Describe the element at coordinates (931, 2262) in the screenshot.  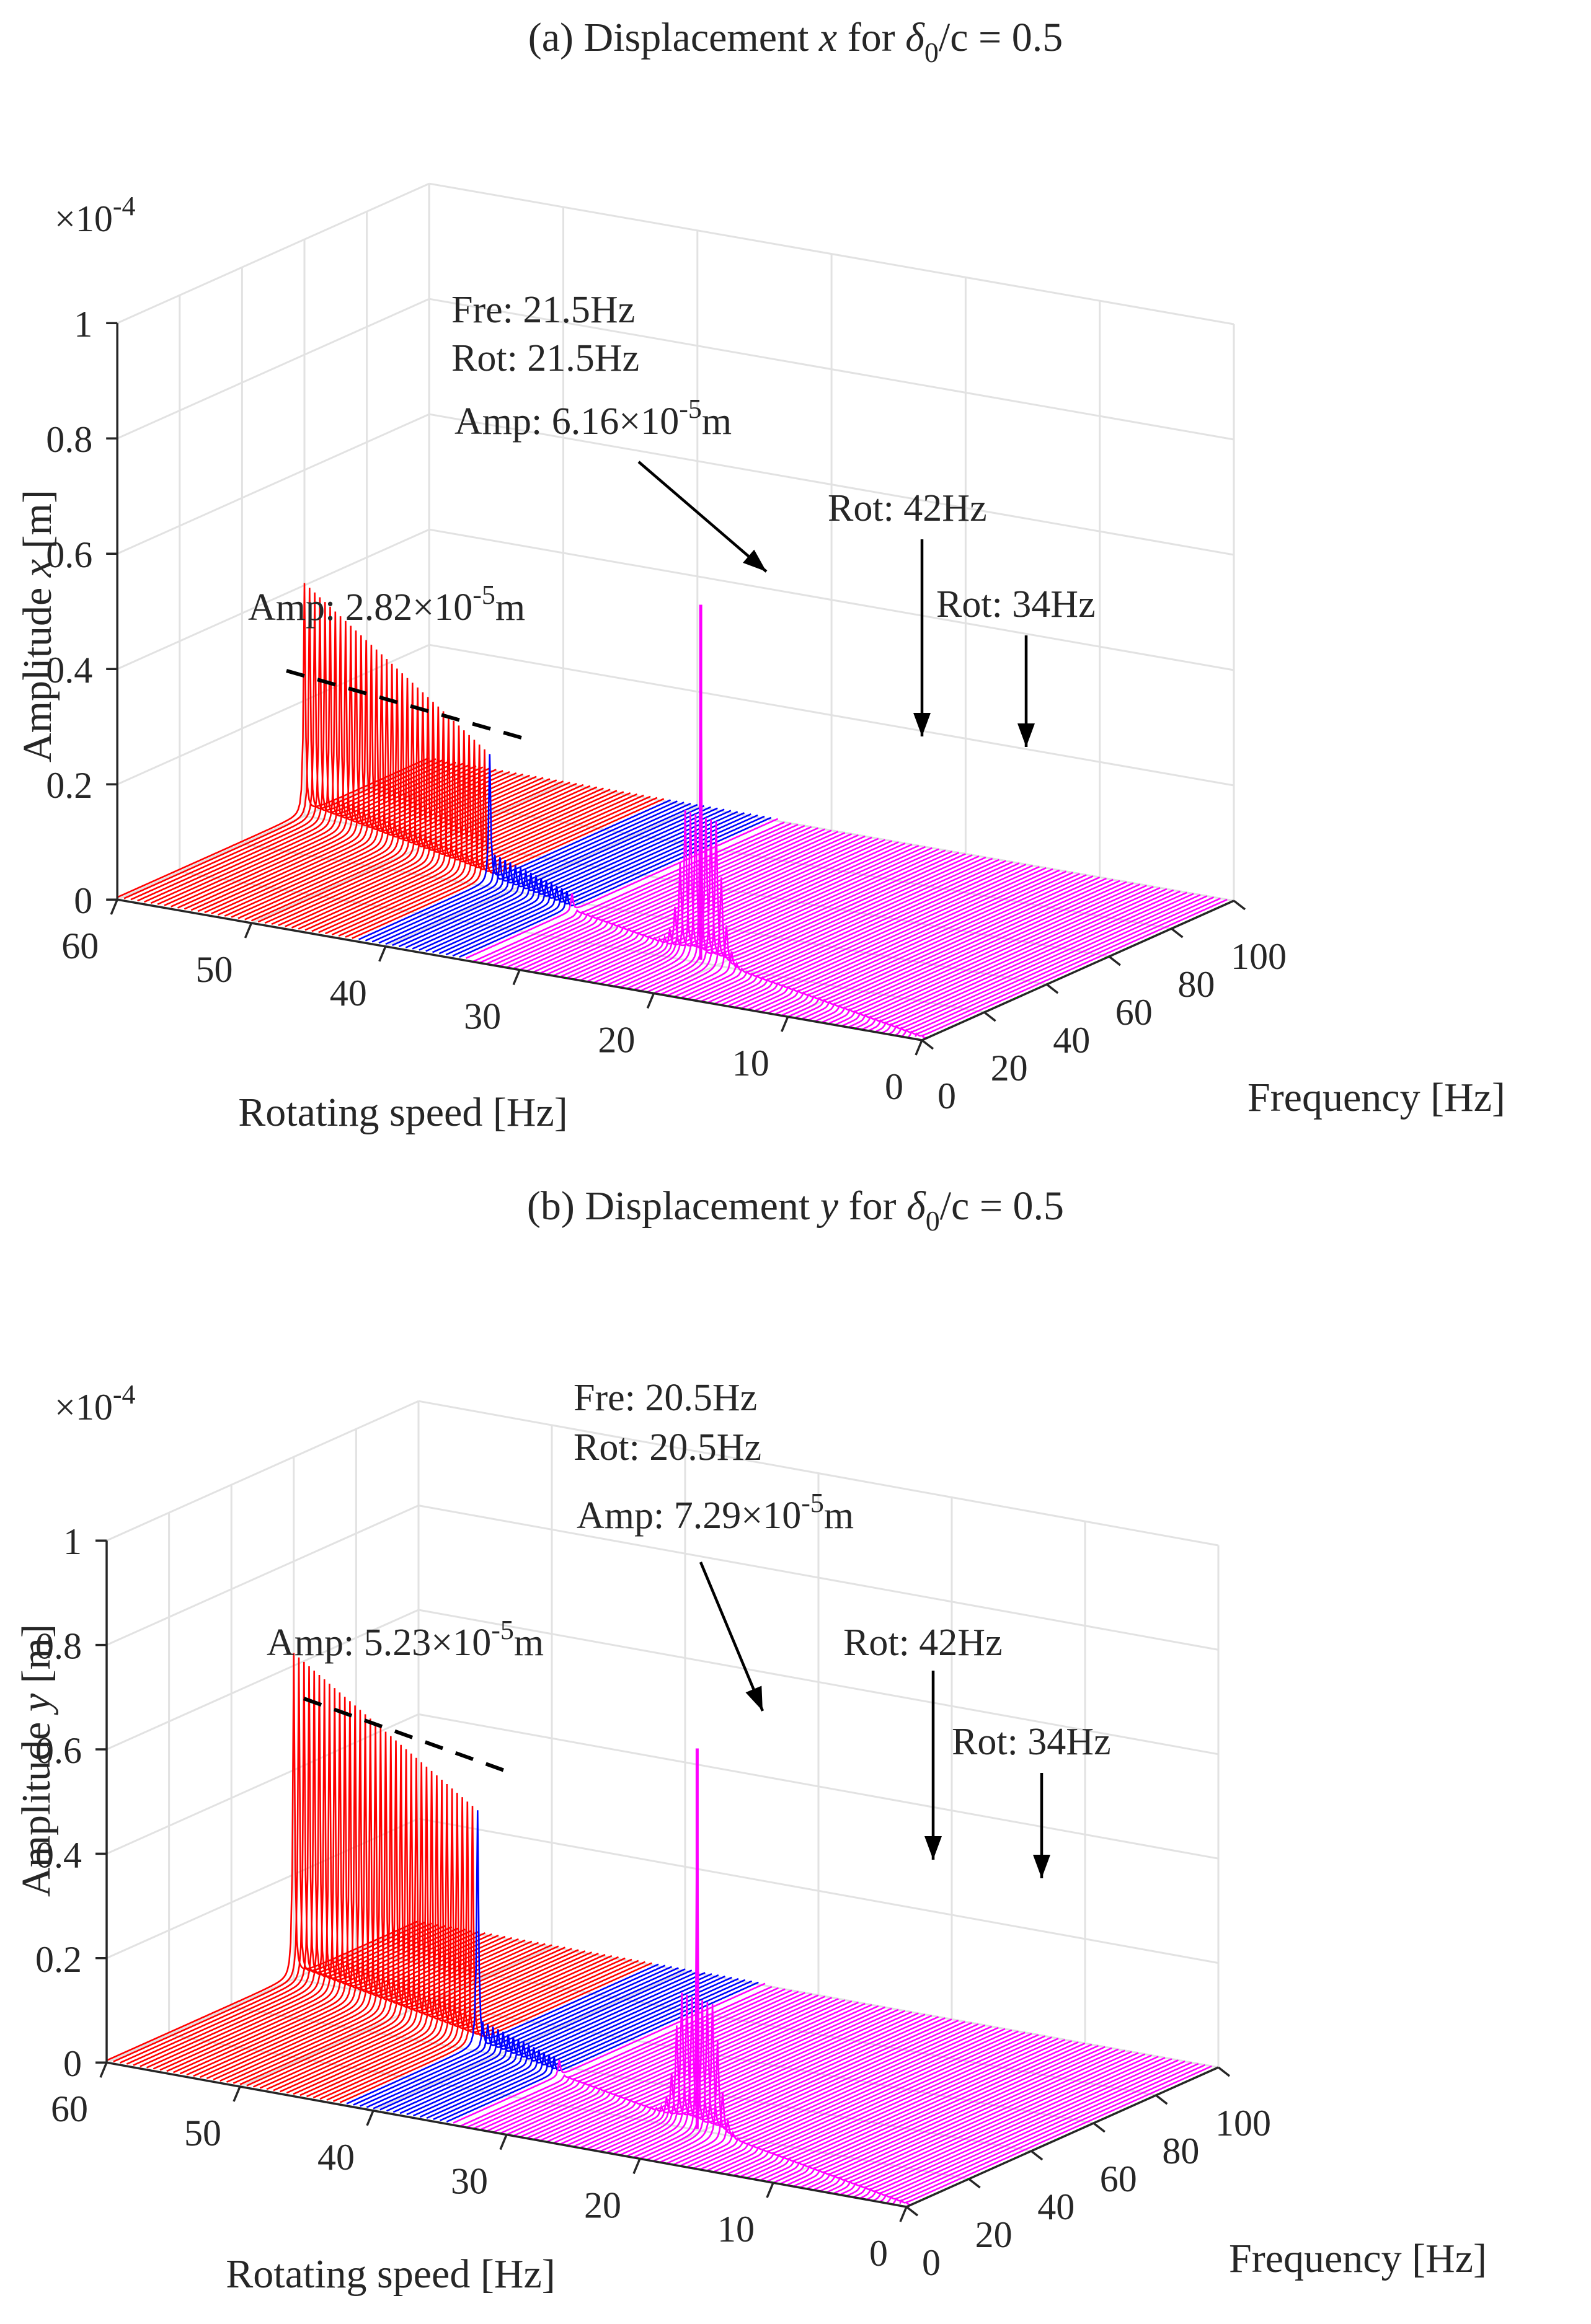
I see `freq-tick-label: 0` at that location.